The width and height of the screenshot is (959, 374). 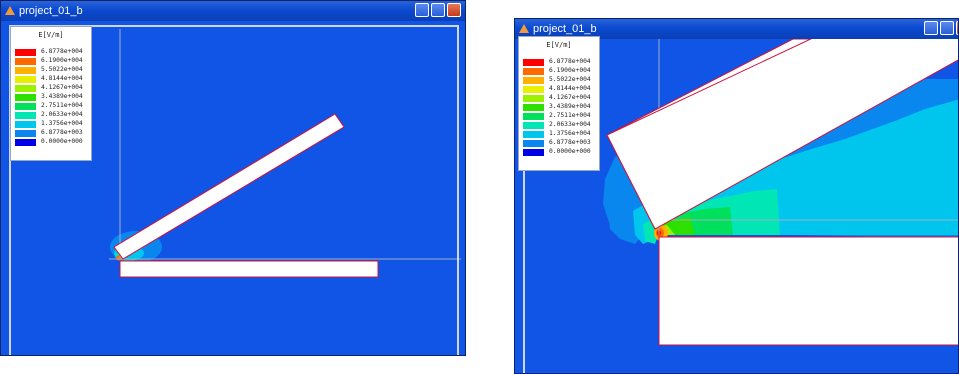 What do you see at coordinates (229, 186) in the screenshot?
I see `tilted-plate` at bounding box center [229, 186].